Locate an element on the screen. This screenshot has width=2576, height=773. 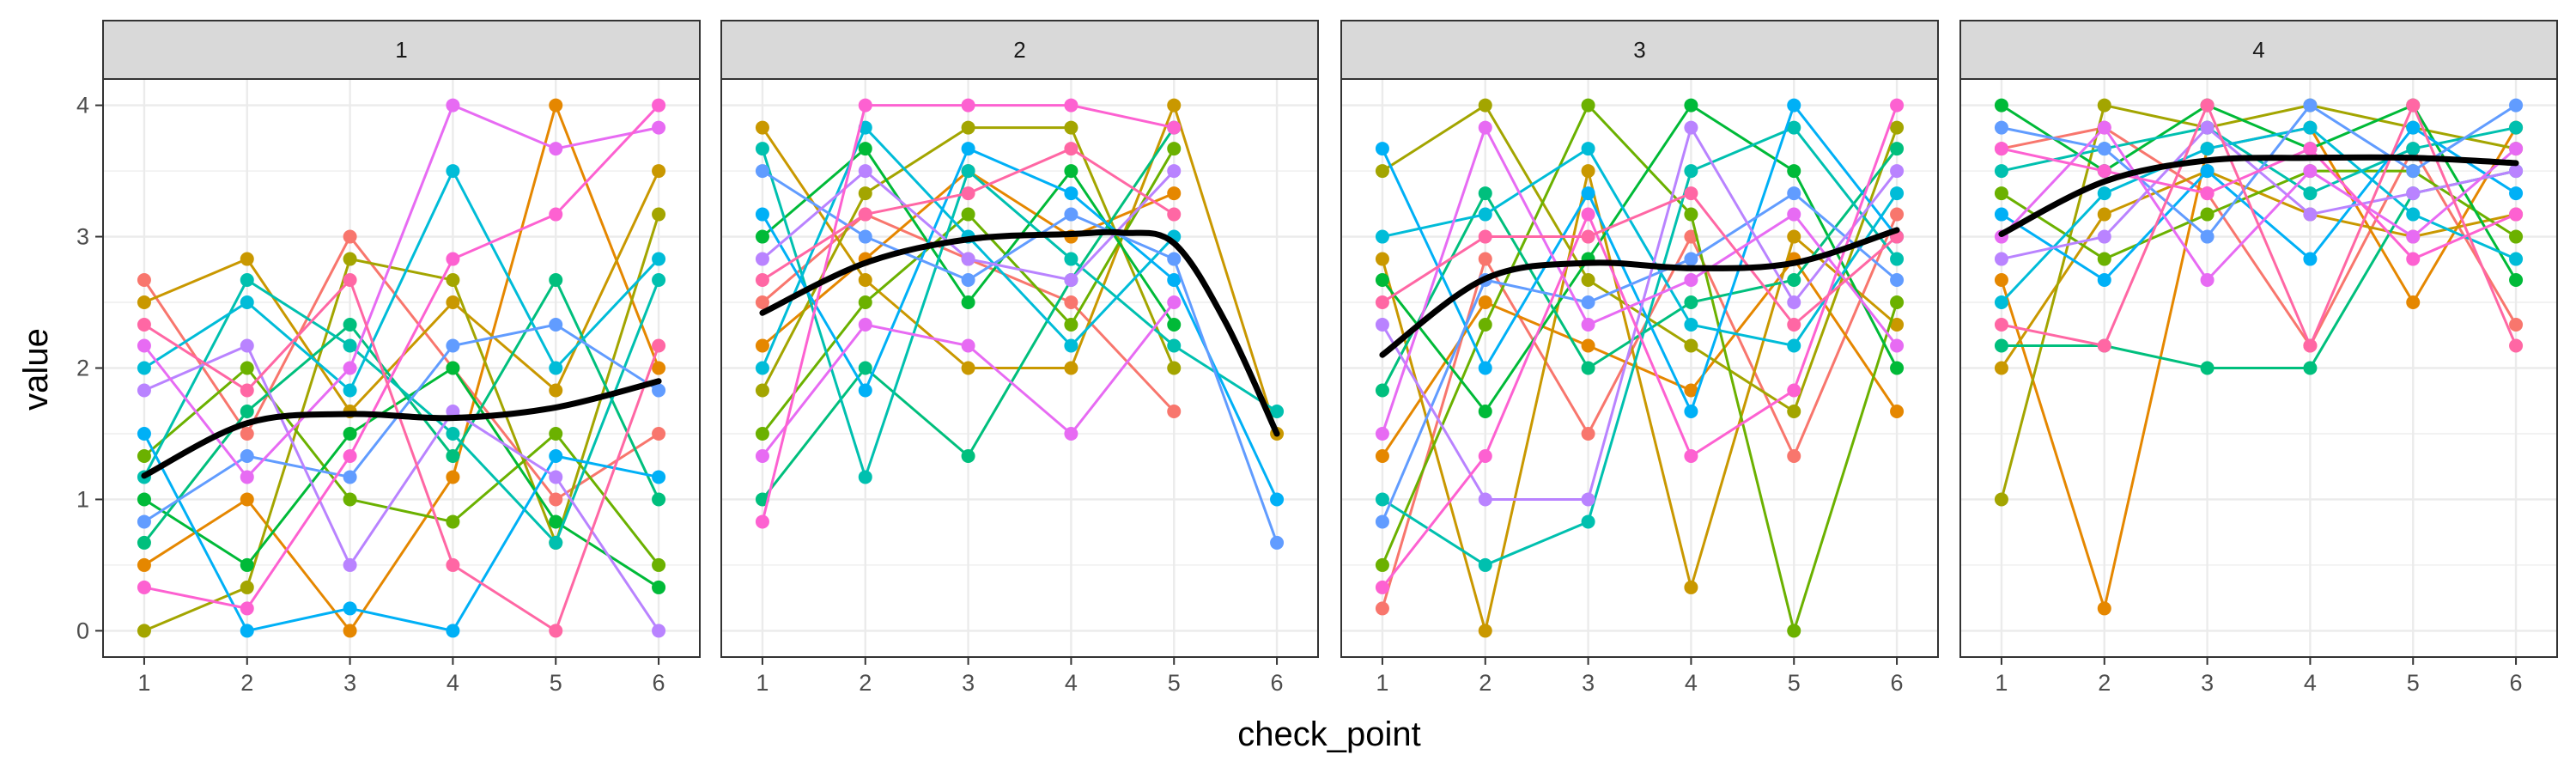
x-tick-label: 5 is located at coordinates (1794, 683).